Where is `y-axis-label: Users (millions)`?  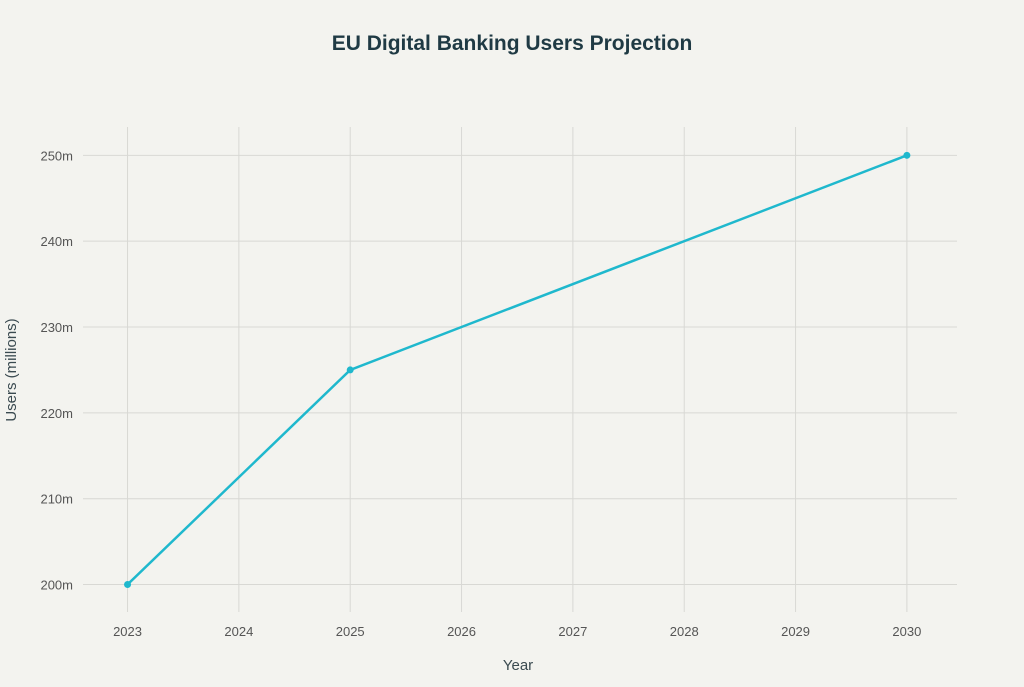 y-axis-label: Users (millions) is located at coordinates (11, 369).